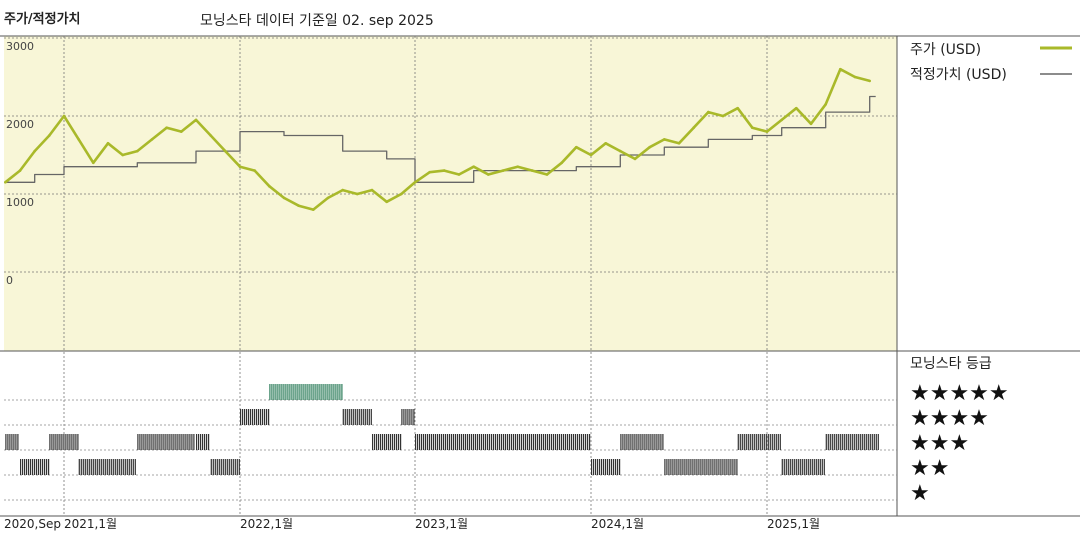  I want to click on legend-fair-value-label: 적정가치 (USD), so click(958, 75).